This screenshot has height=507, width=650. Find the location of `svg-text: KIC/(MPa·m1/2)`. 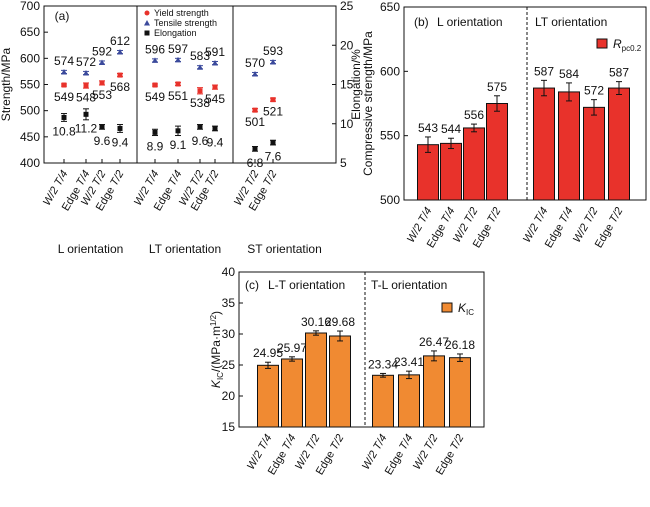

svg-text: KIC/(MPa·m1/2) is located at coordinates (217, 349).